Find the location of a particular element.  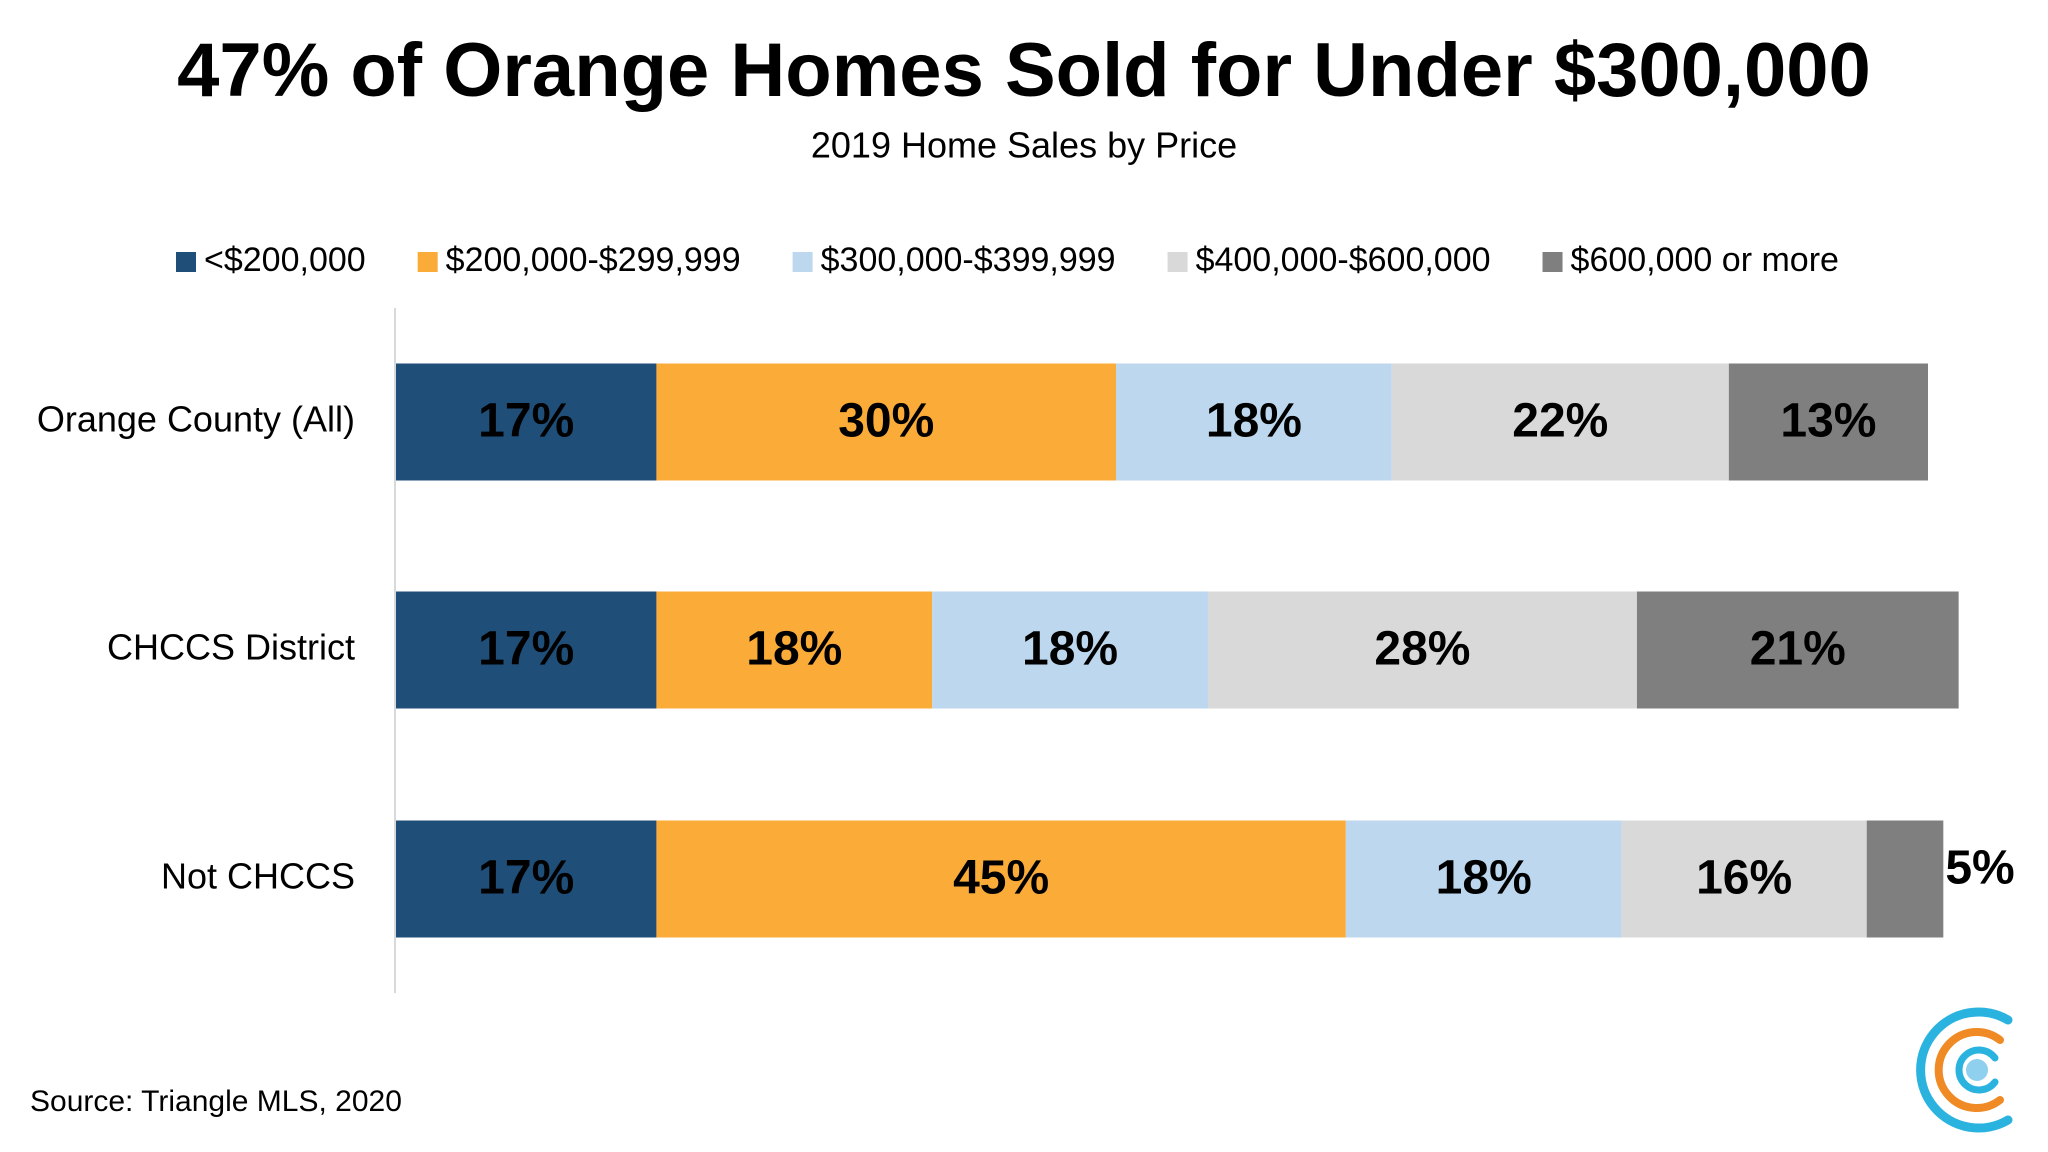

chart-subtitle: 2019 Home Sales by Price is located at coordinates (1024, 145).